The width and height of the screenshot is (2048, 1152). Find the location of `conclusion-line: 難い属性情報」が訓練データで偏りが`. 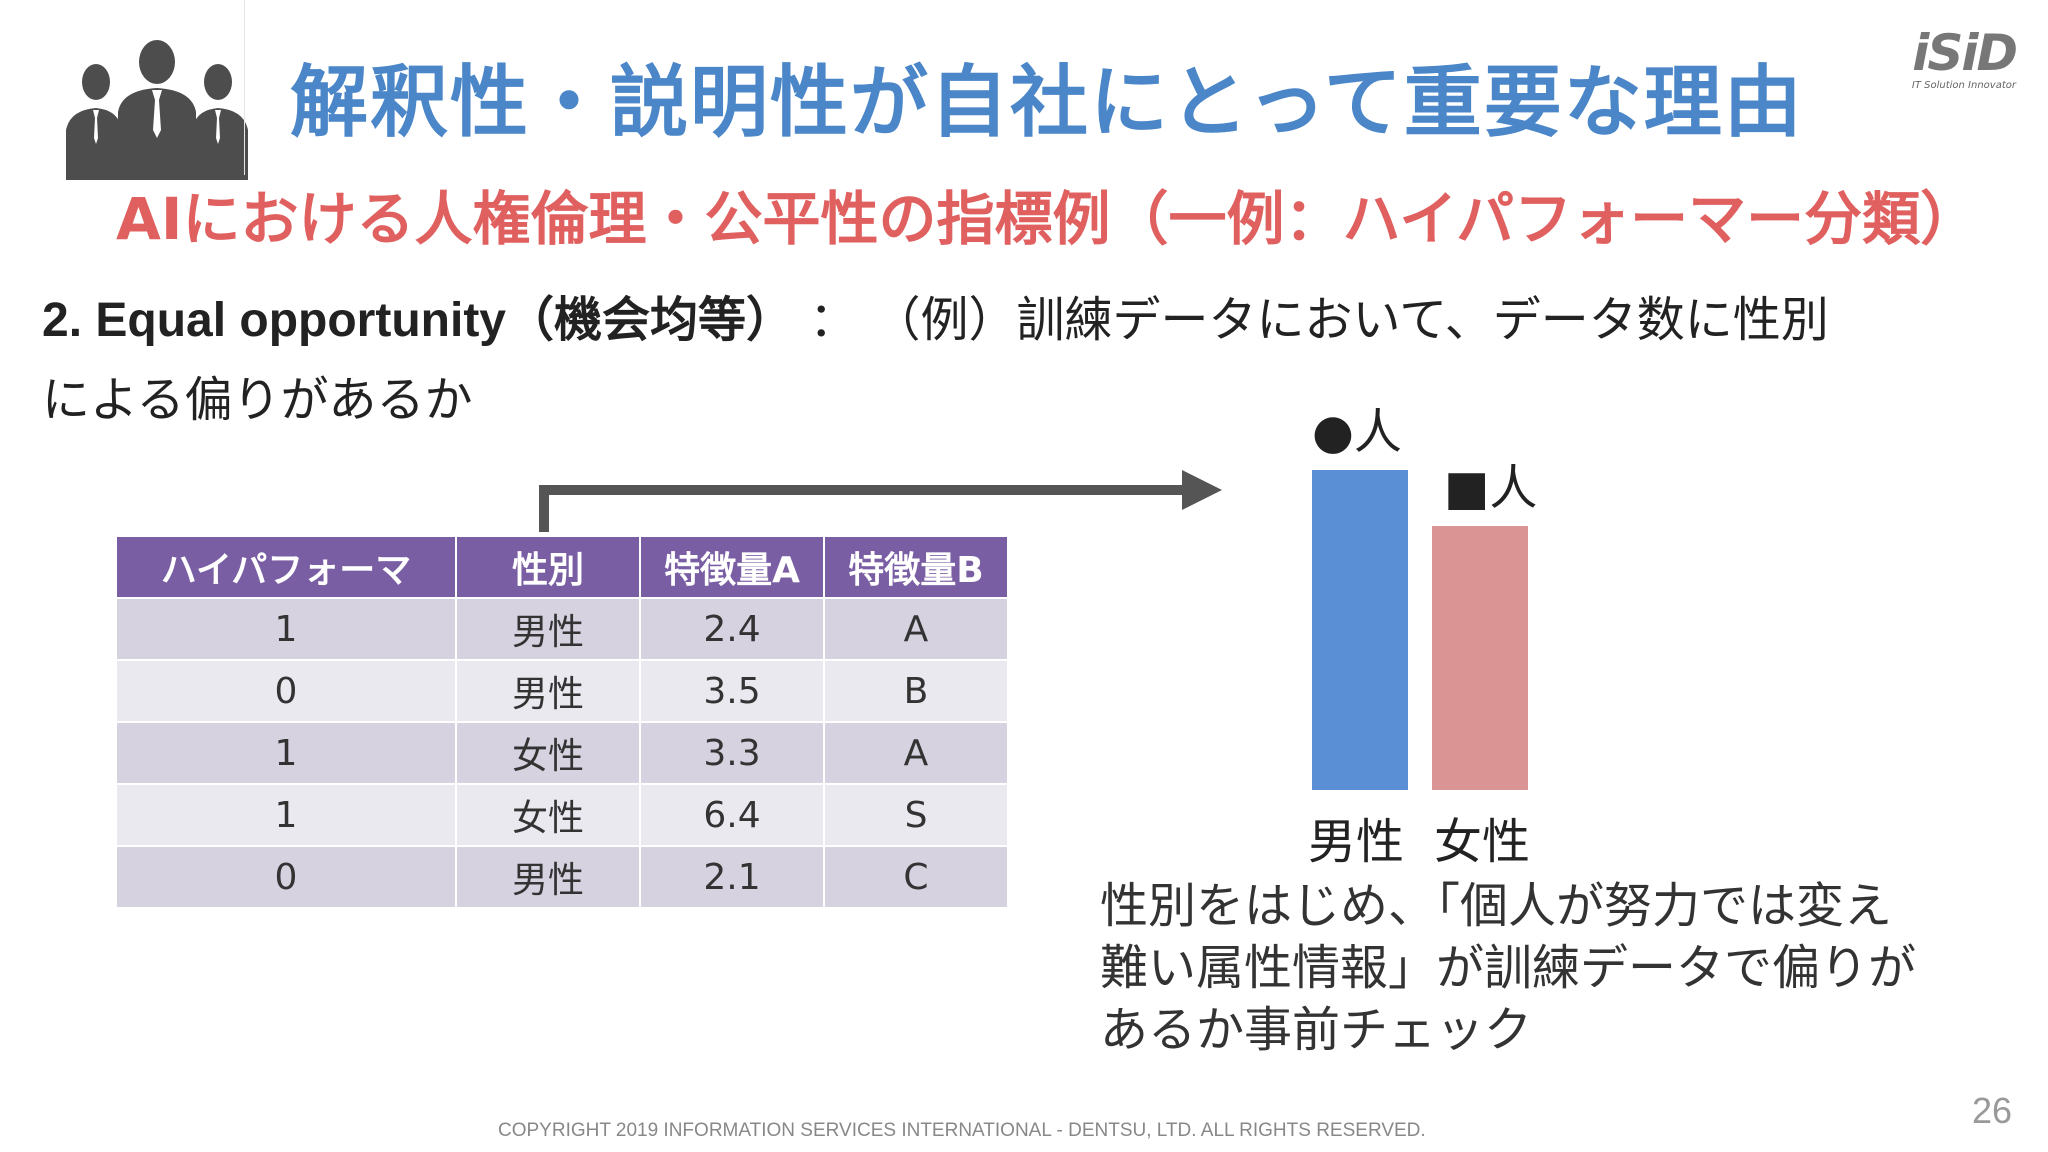

conclusion-line: 難い属性情報」が訓練データで偏りが is located at coordinates (1508, 968).